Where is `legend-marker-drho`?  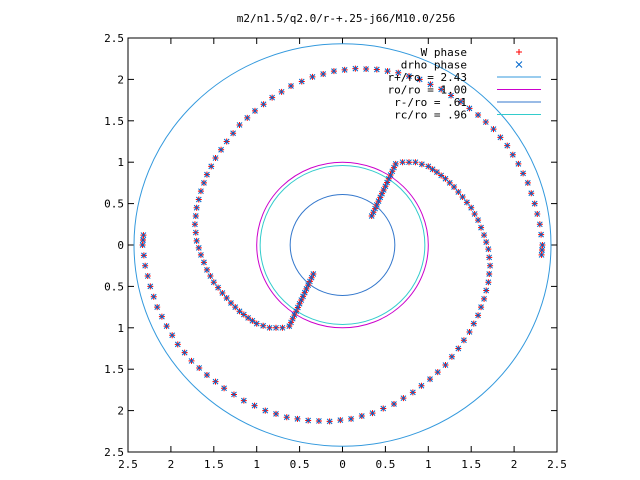
legend-marker-drho is located at coordinates (519, 64).